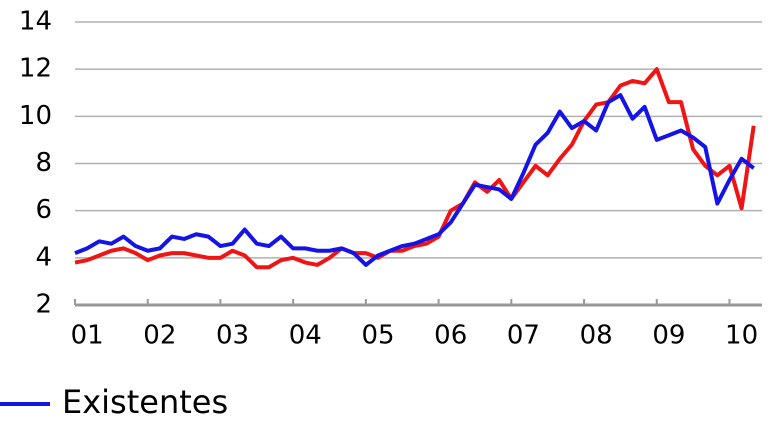 The image size is (775, 424). What do you see at coordinates (35, 116) in the screenshot?
I see `y-tick-label: 10` at bounding box center [35, 116].